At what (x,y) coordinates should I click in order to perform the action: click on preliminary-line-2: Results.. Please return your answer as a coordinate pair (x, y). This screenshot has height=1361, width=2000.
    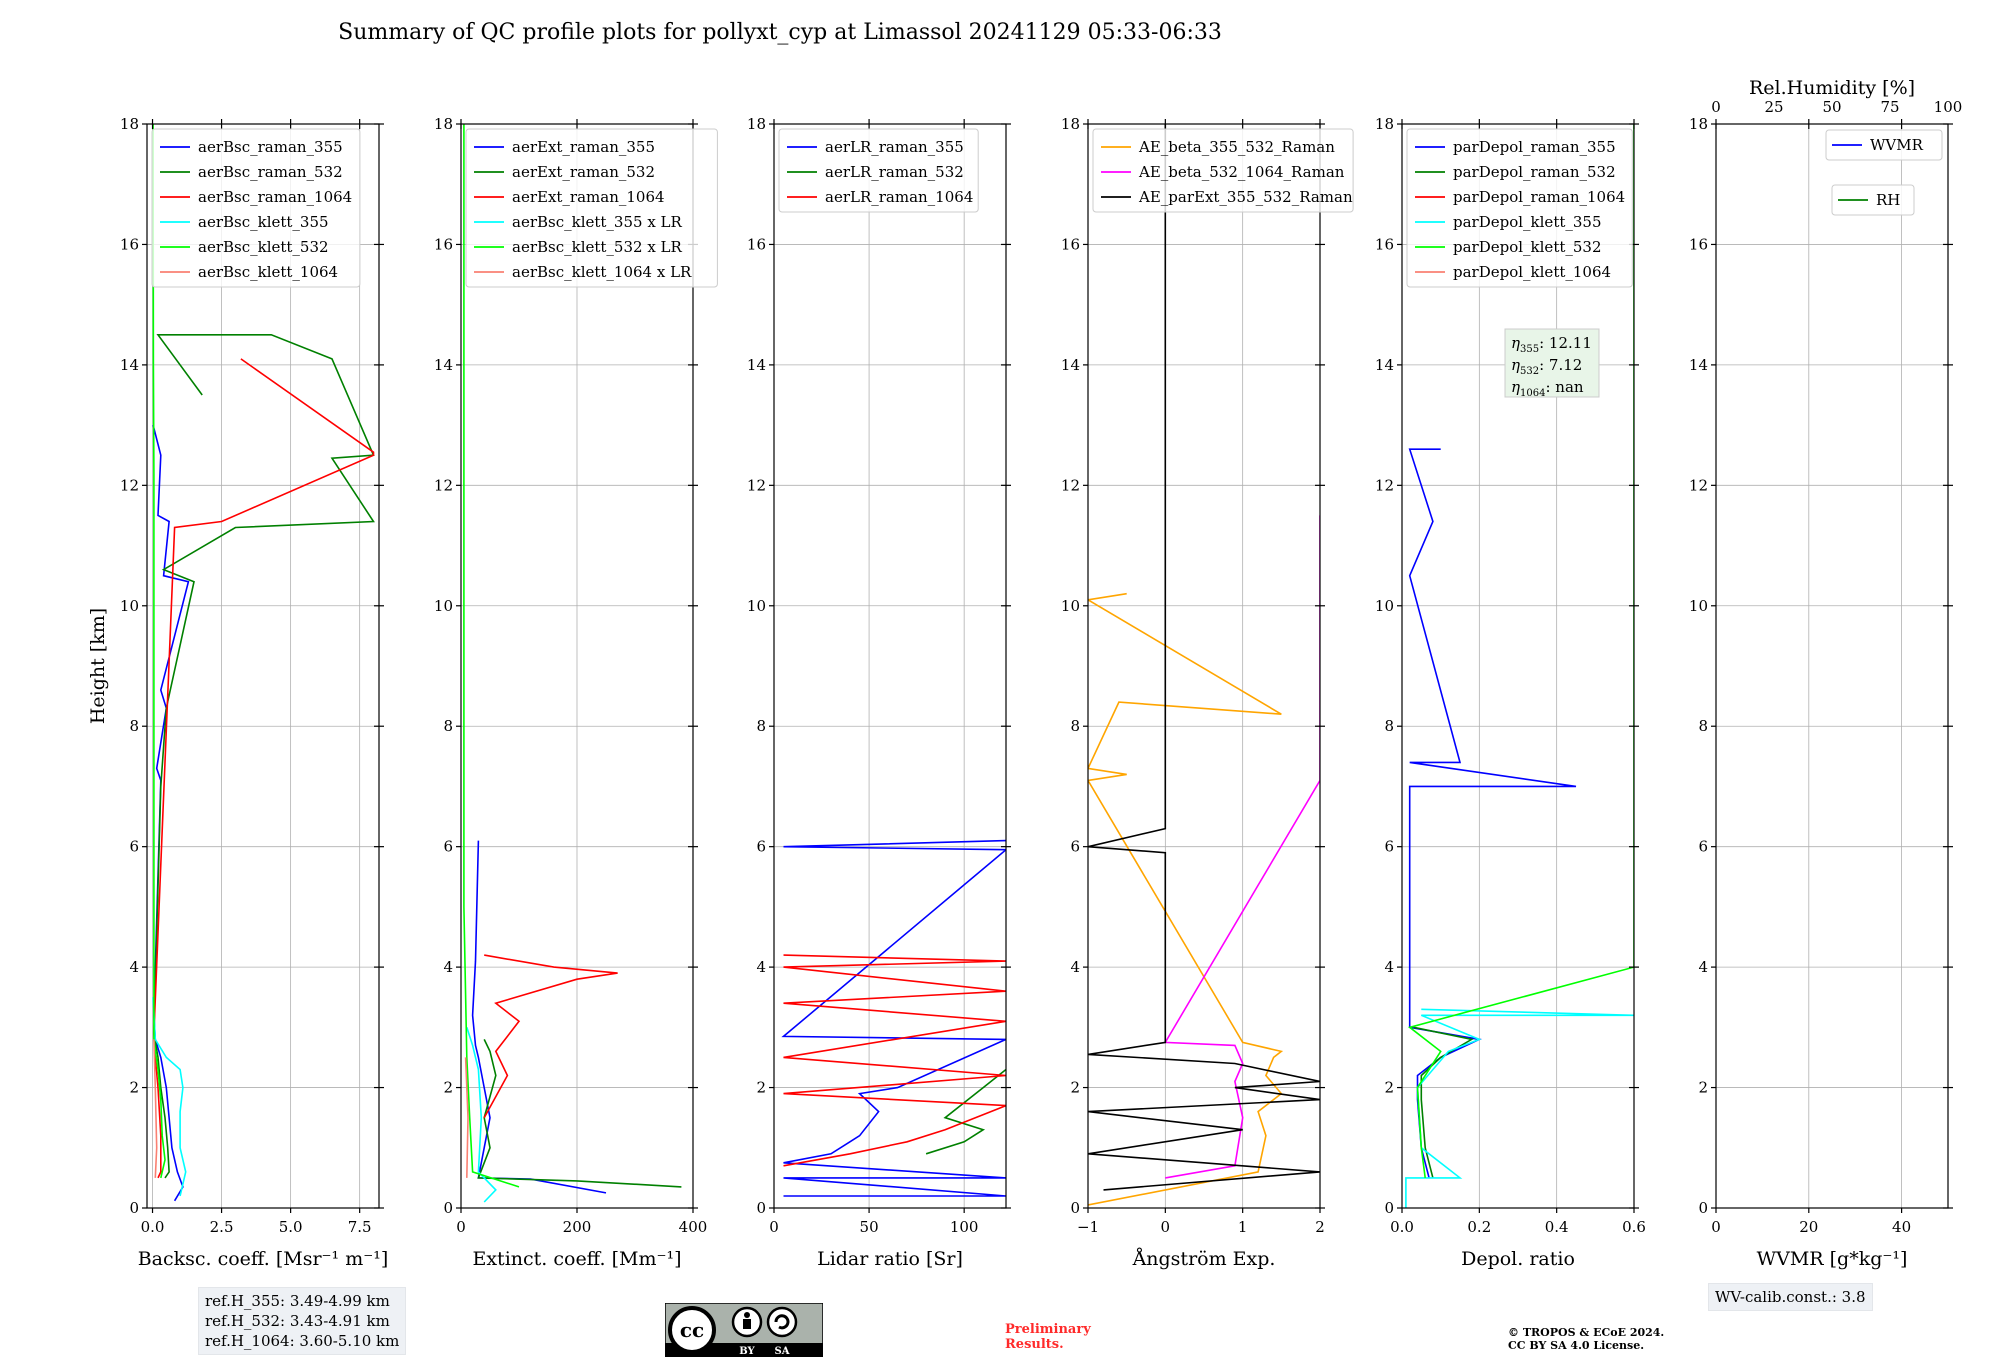
    Looking at the image, I should click on (1034, 1344).